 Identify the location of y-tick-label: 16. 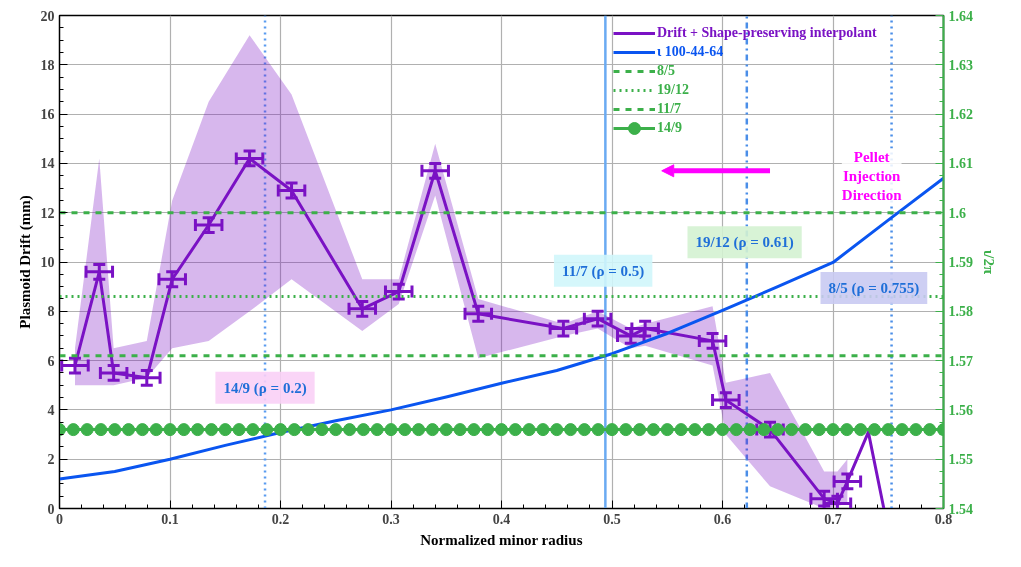
(47, 115).